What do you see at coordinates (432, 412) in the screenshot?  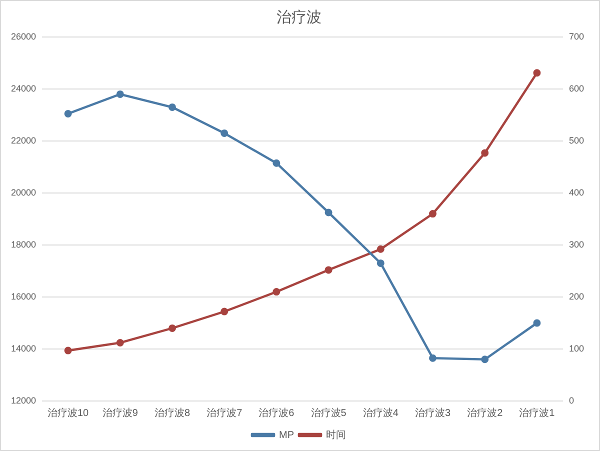 I see `x-tick-label: 治疗波3` at bounding box center [432, 412].